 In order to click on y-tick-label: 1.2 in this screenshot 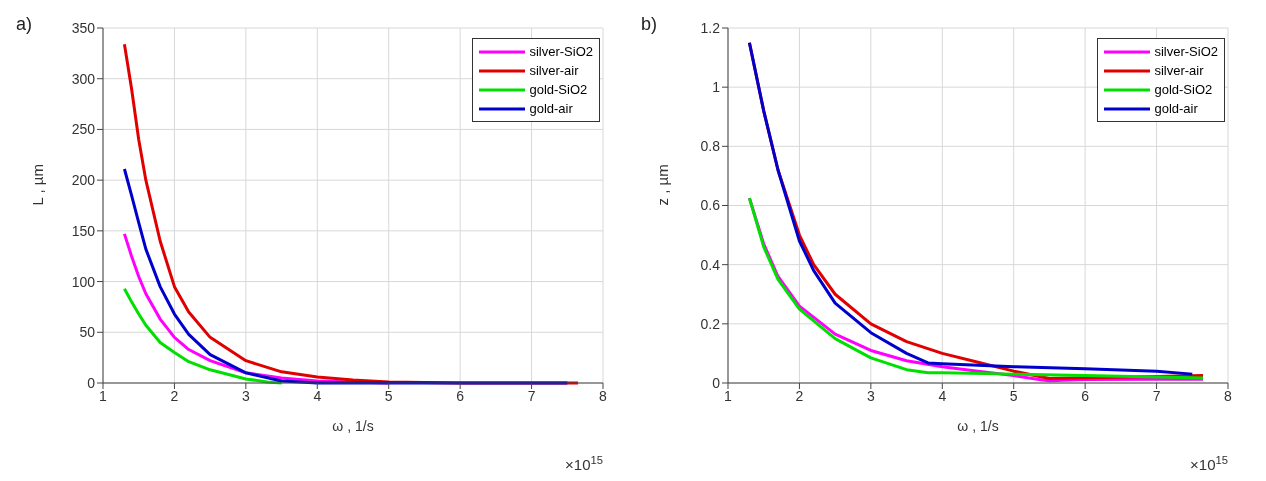, I will do `click(710, 27)`.